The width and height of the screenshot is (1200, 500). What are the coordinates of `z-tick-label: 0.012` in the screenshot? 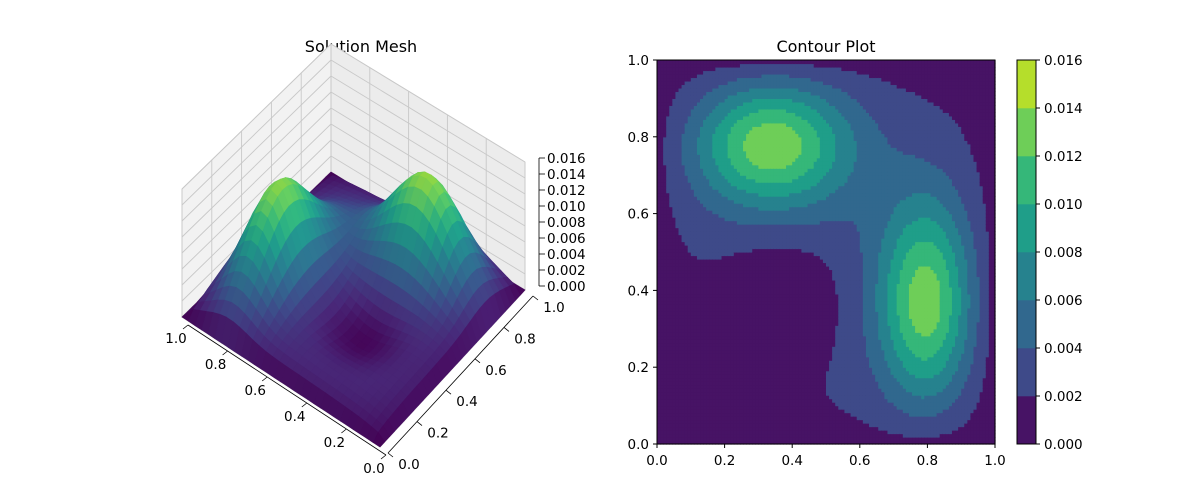 It's located at (566, 191).